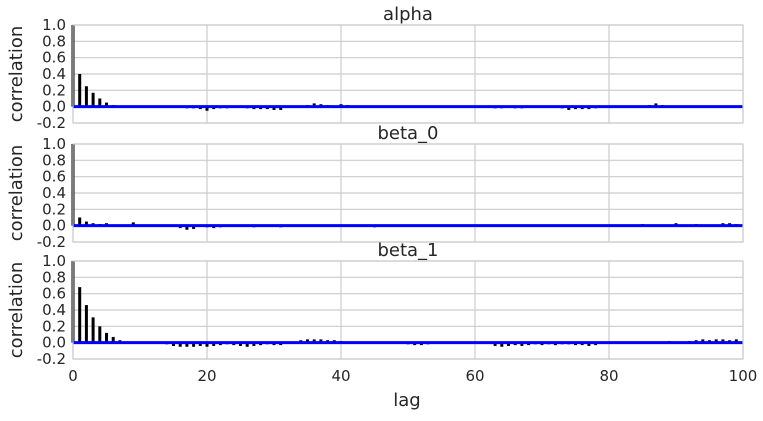 The image size is (763, 421). What do you see at coordinates (406, 400) in the screenshot?
I see `x-axis-label: lag` at bounding box center [406, 400].